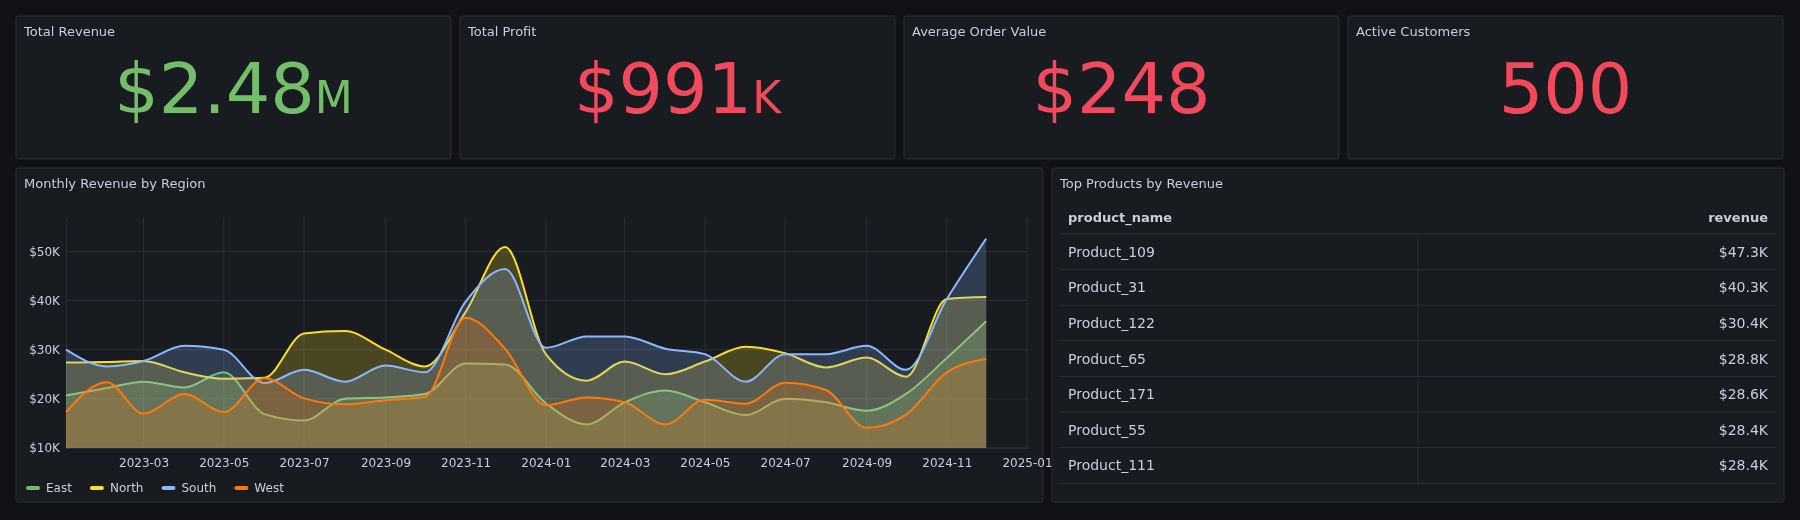 This screenshot has height=520, width=1800. Describe the element at coordinates (867, 462) in the screenshot. I see `x-tick-label: 2024-09` at that location.